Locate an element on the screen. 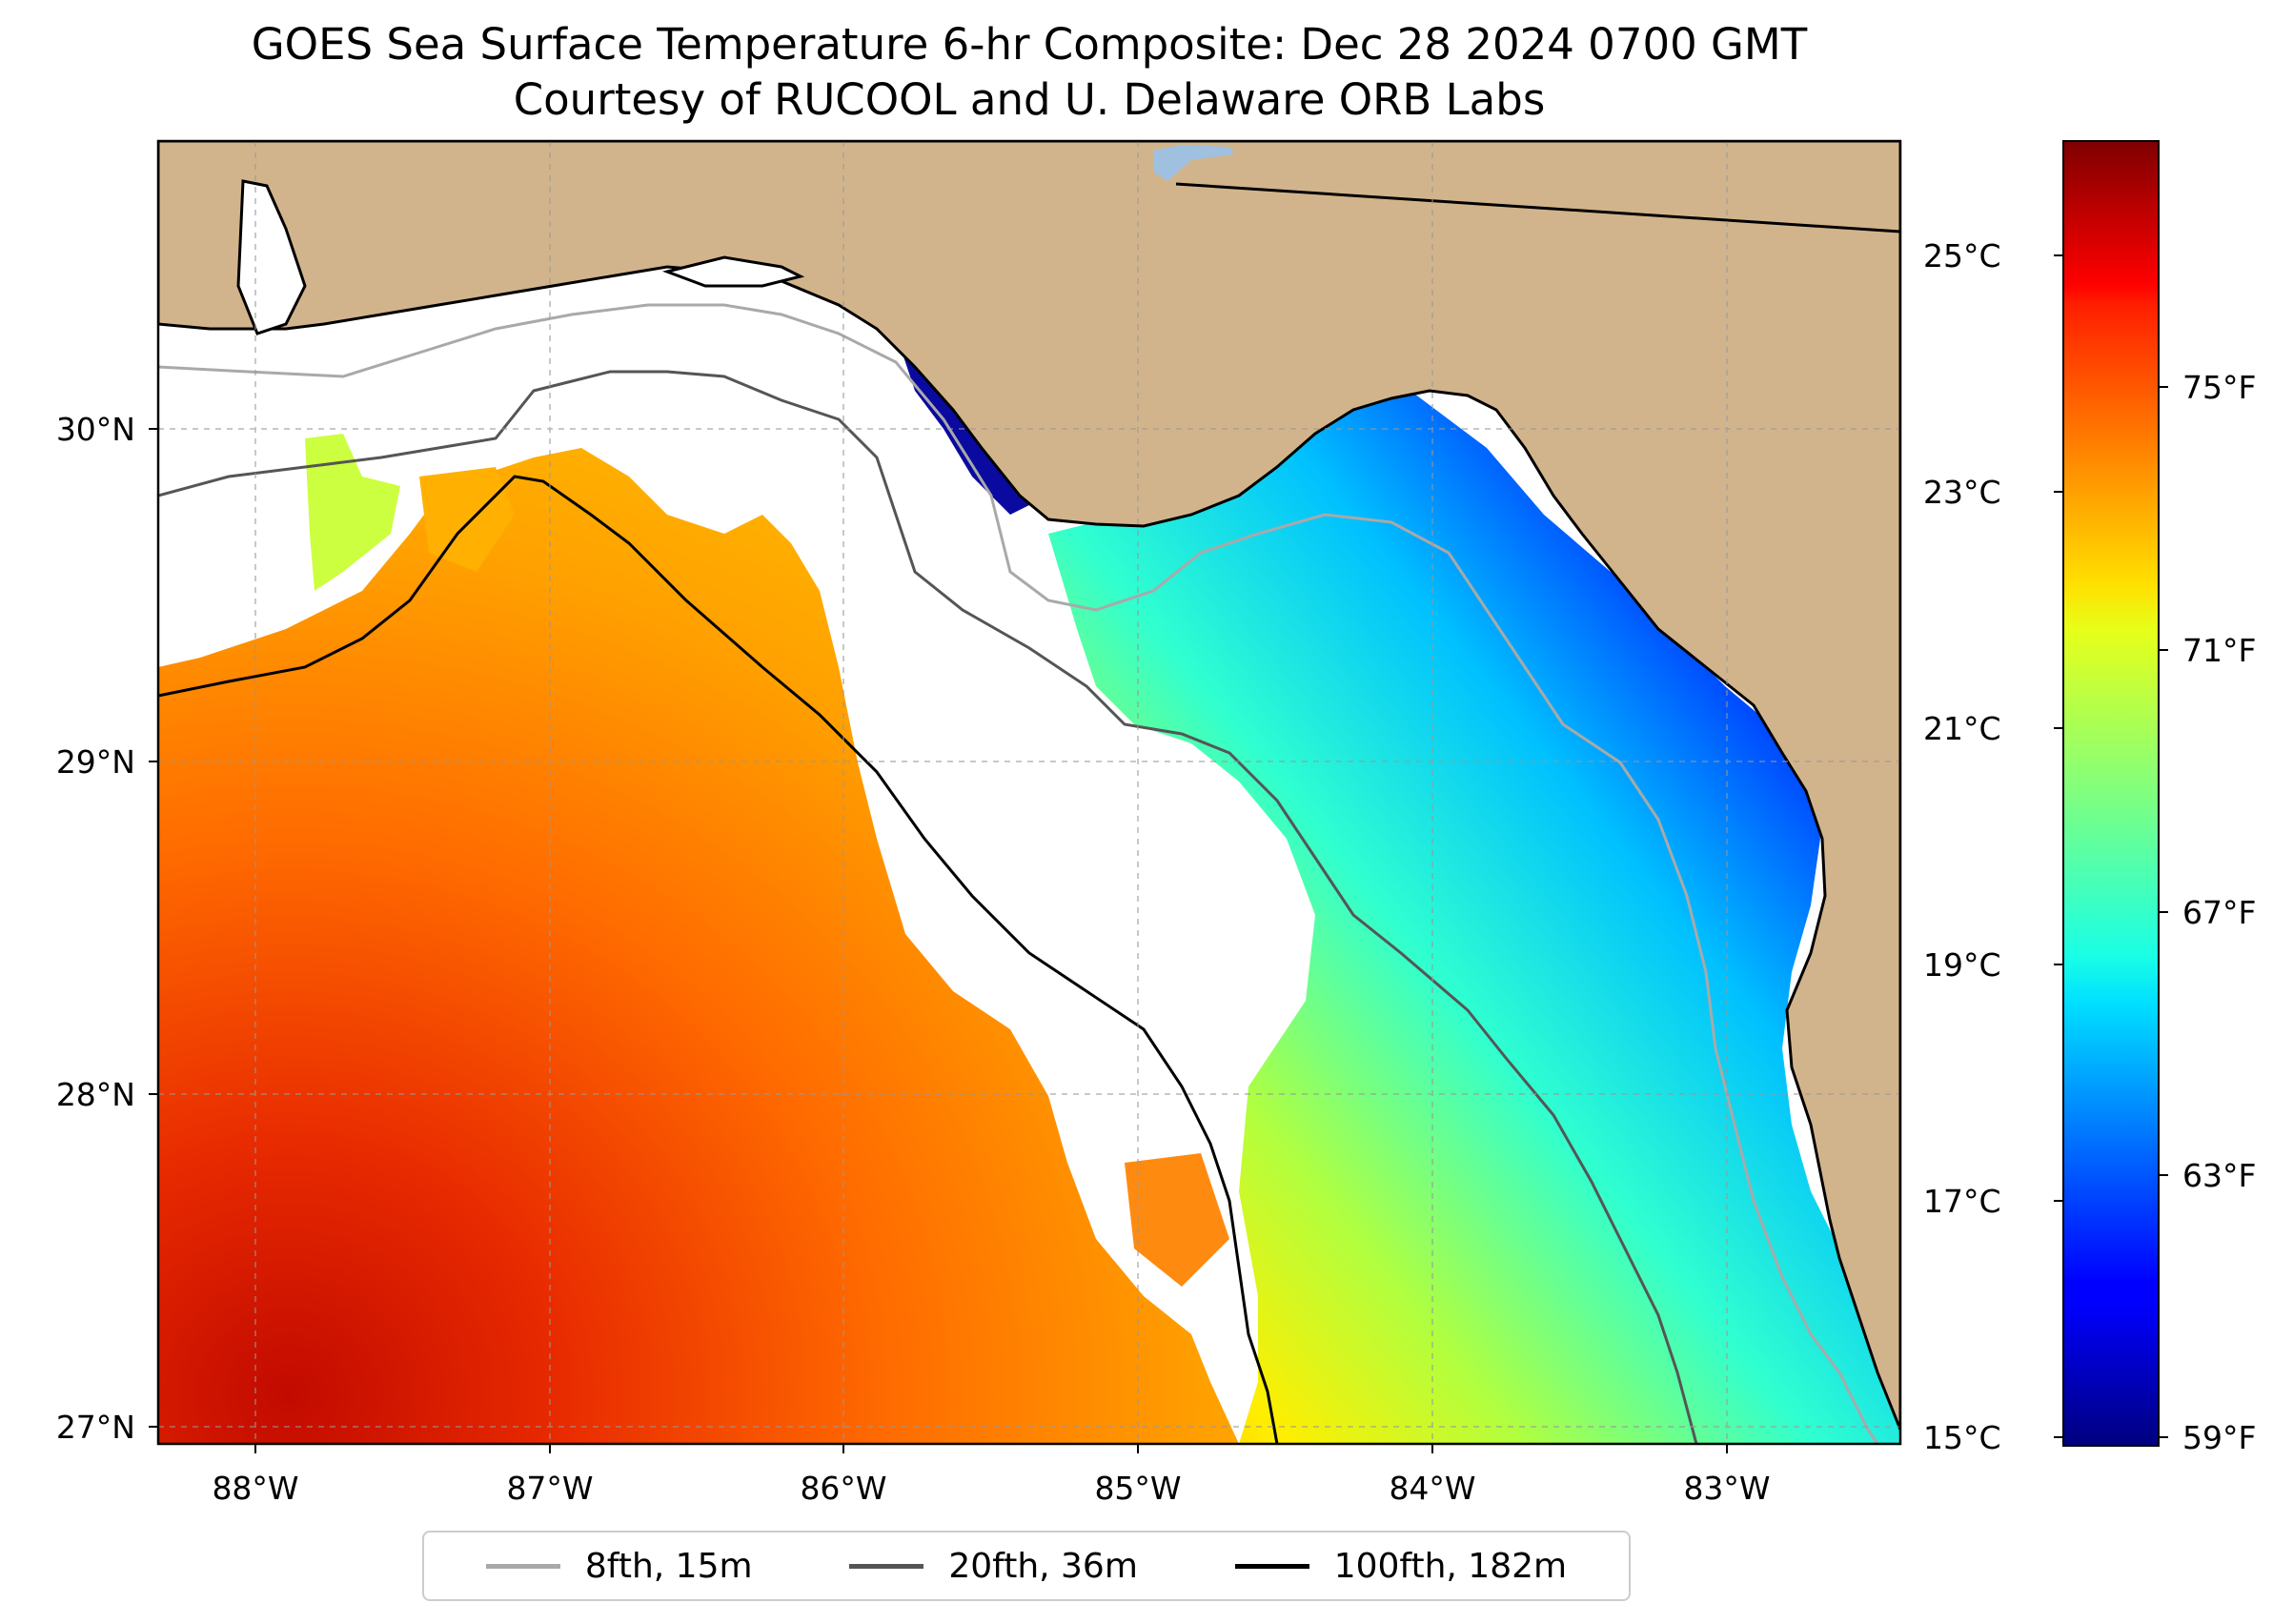  lat-tick-label: 29°N is located at coordinates (96, 762).